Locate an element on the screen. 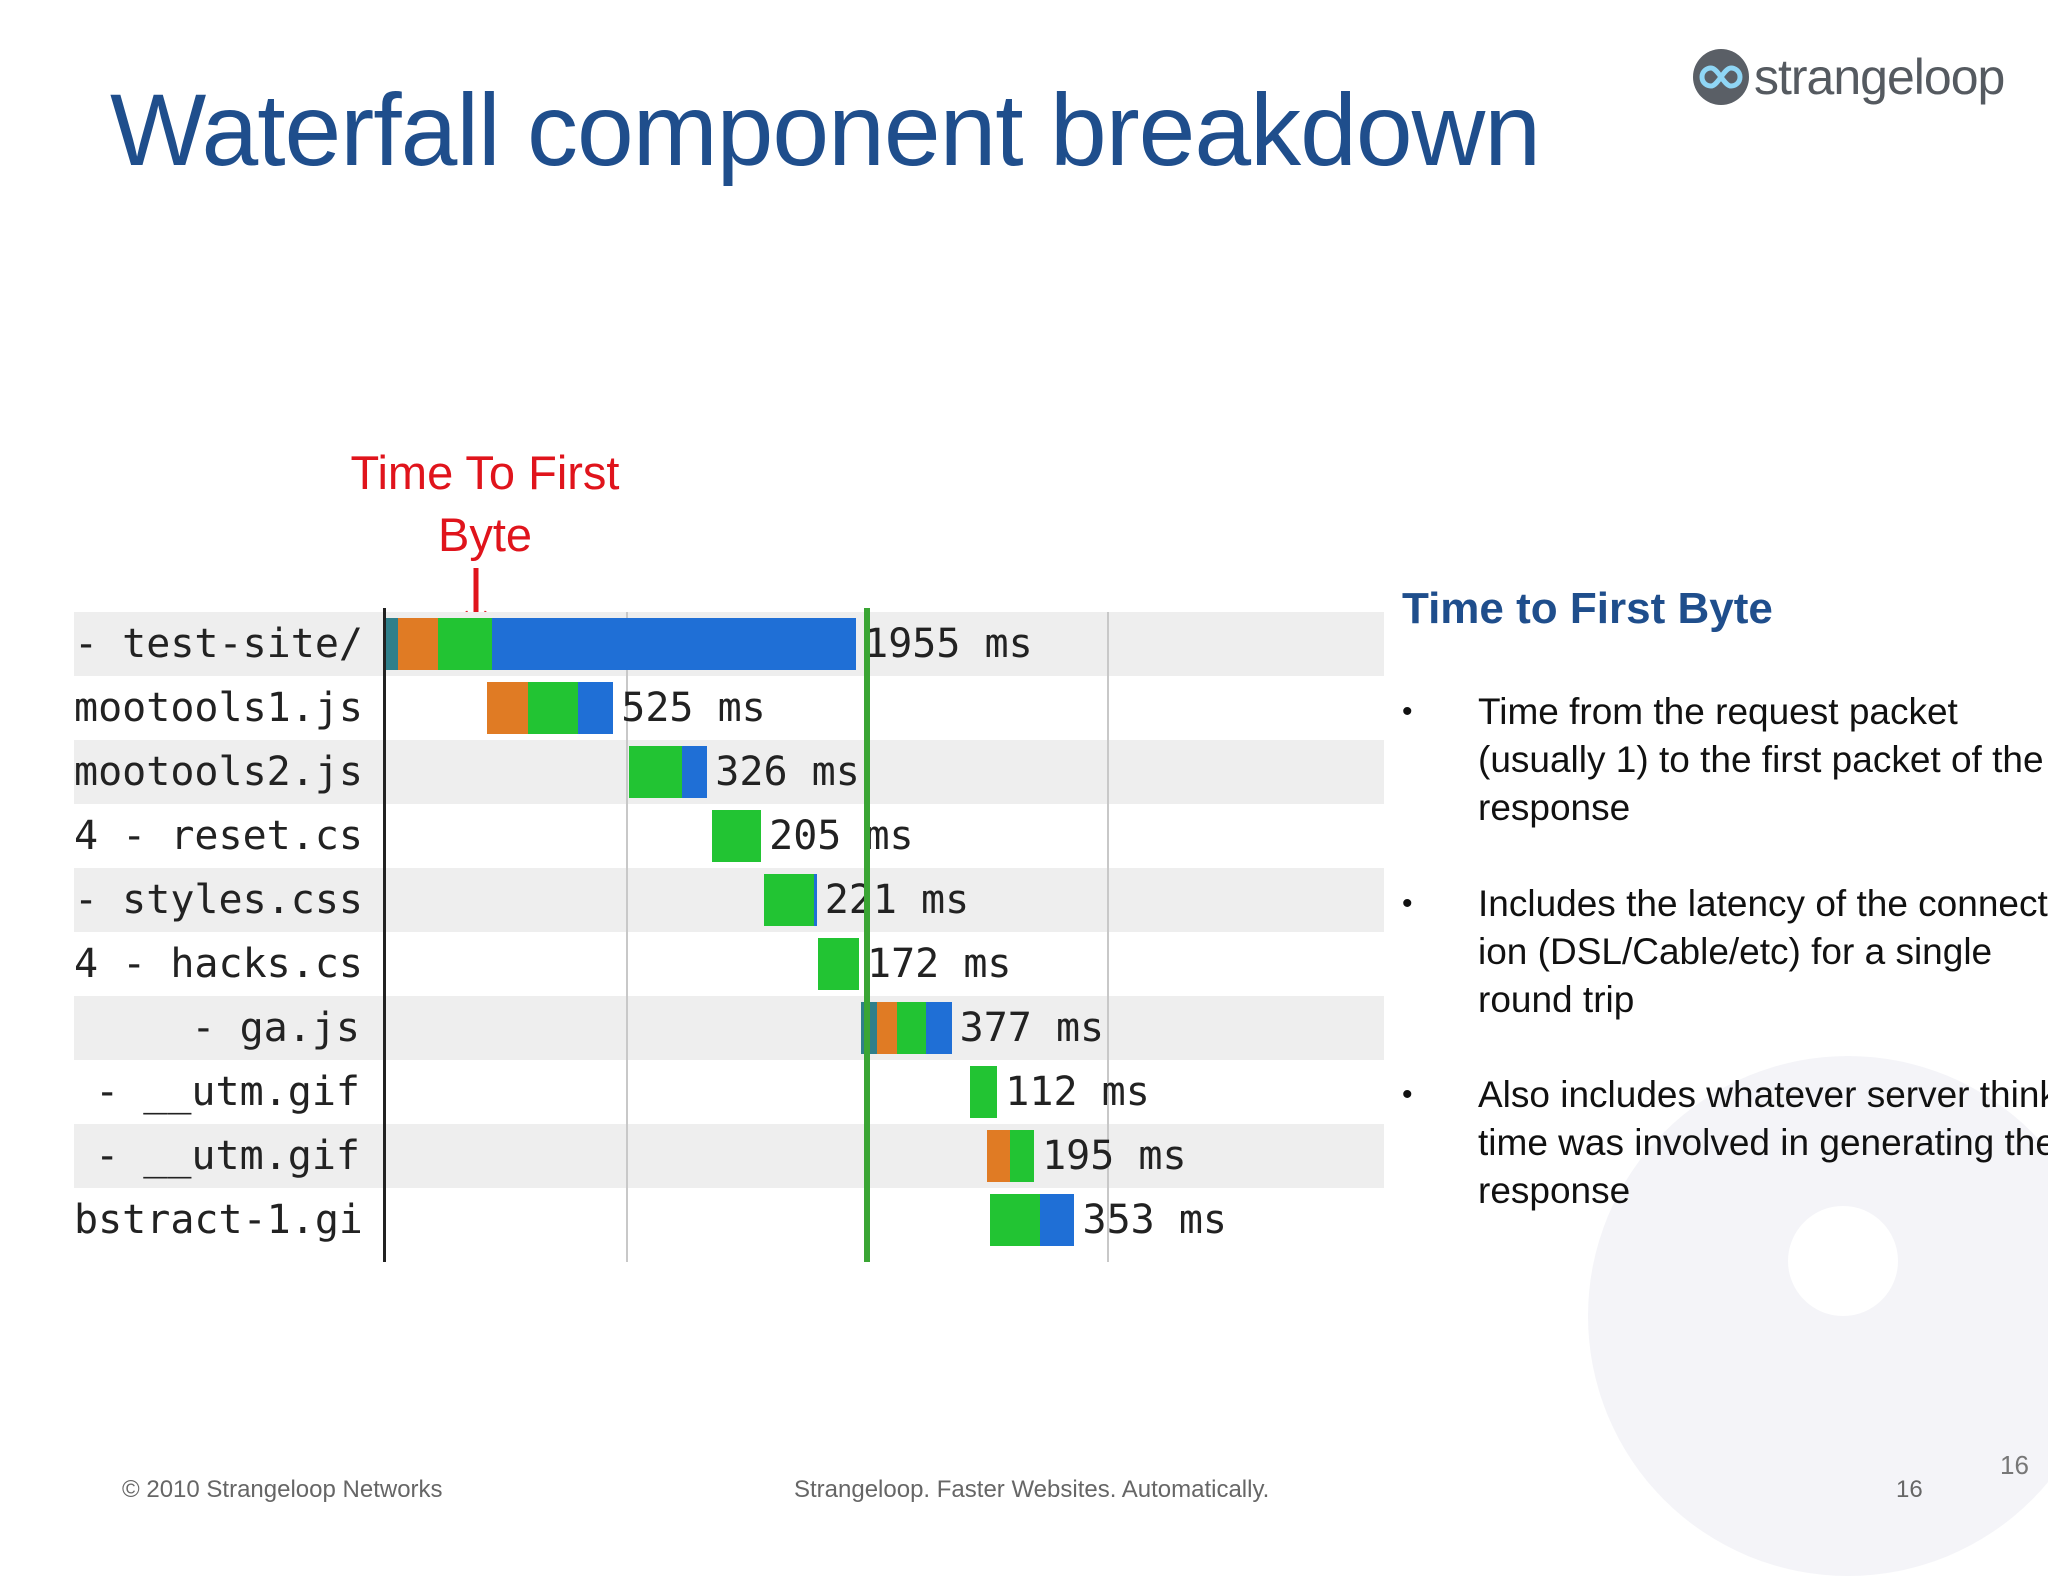 This screenshot has width=2048, height=1576. corner-page-number: 16 is located at coordinates (2014, 1465).